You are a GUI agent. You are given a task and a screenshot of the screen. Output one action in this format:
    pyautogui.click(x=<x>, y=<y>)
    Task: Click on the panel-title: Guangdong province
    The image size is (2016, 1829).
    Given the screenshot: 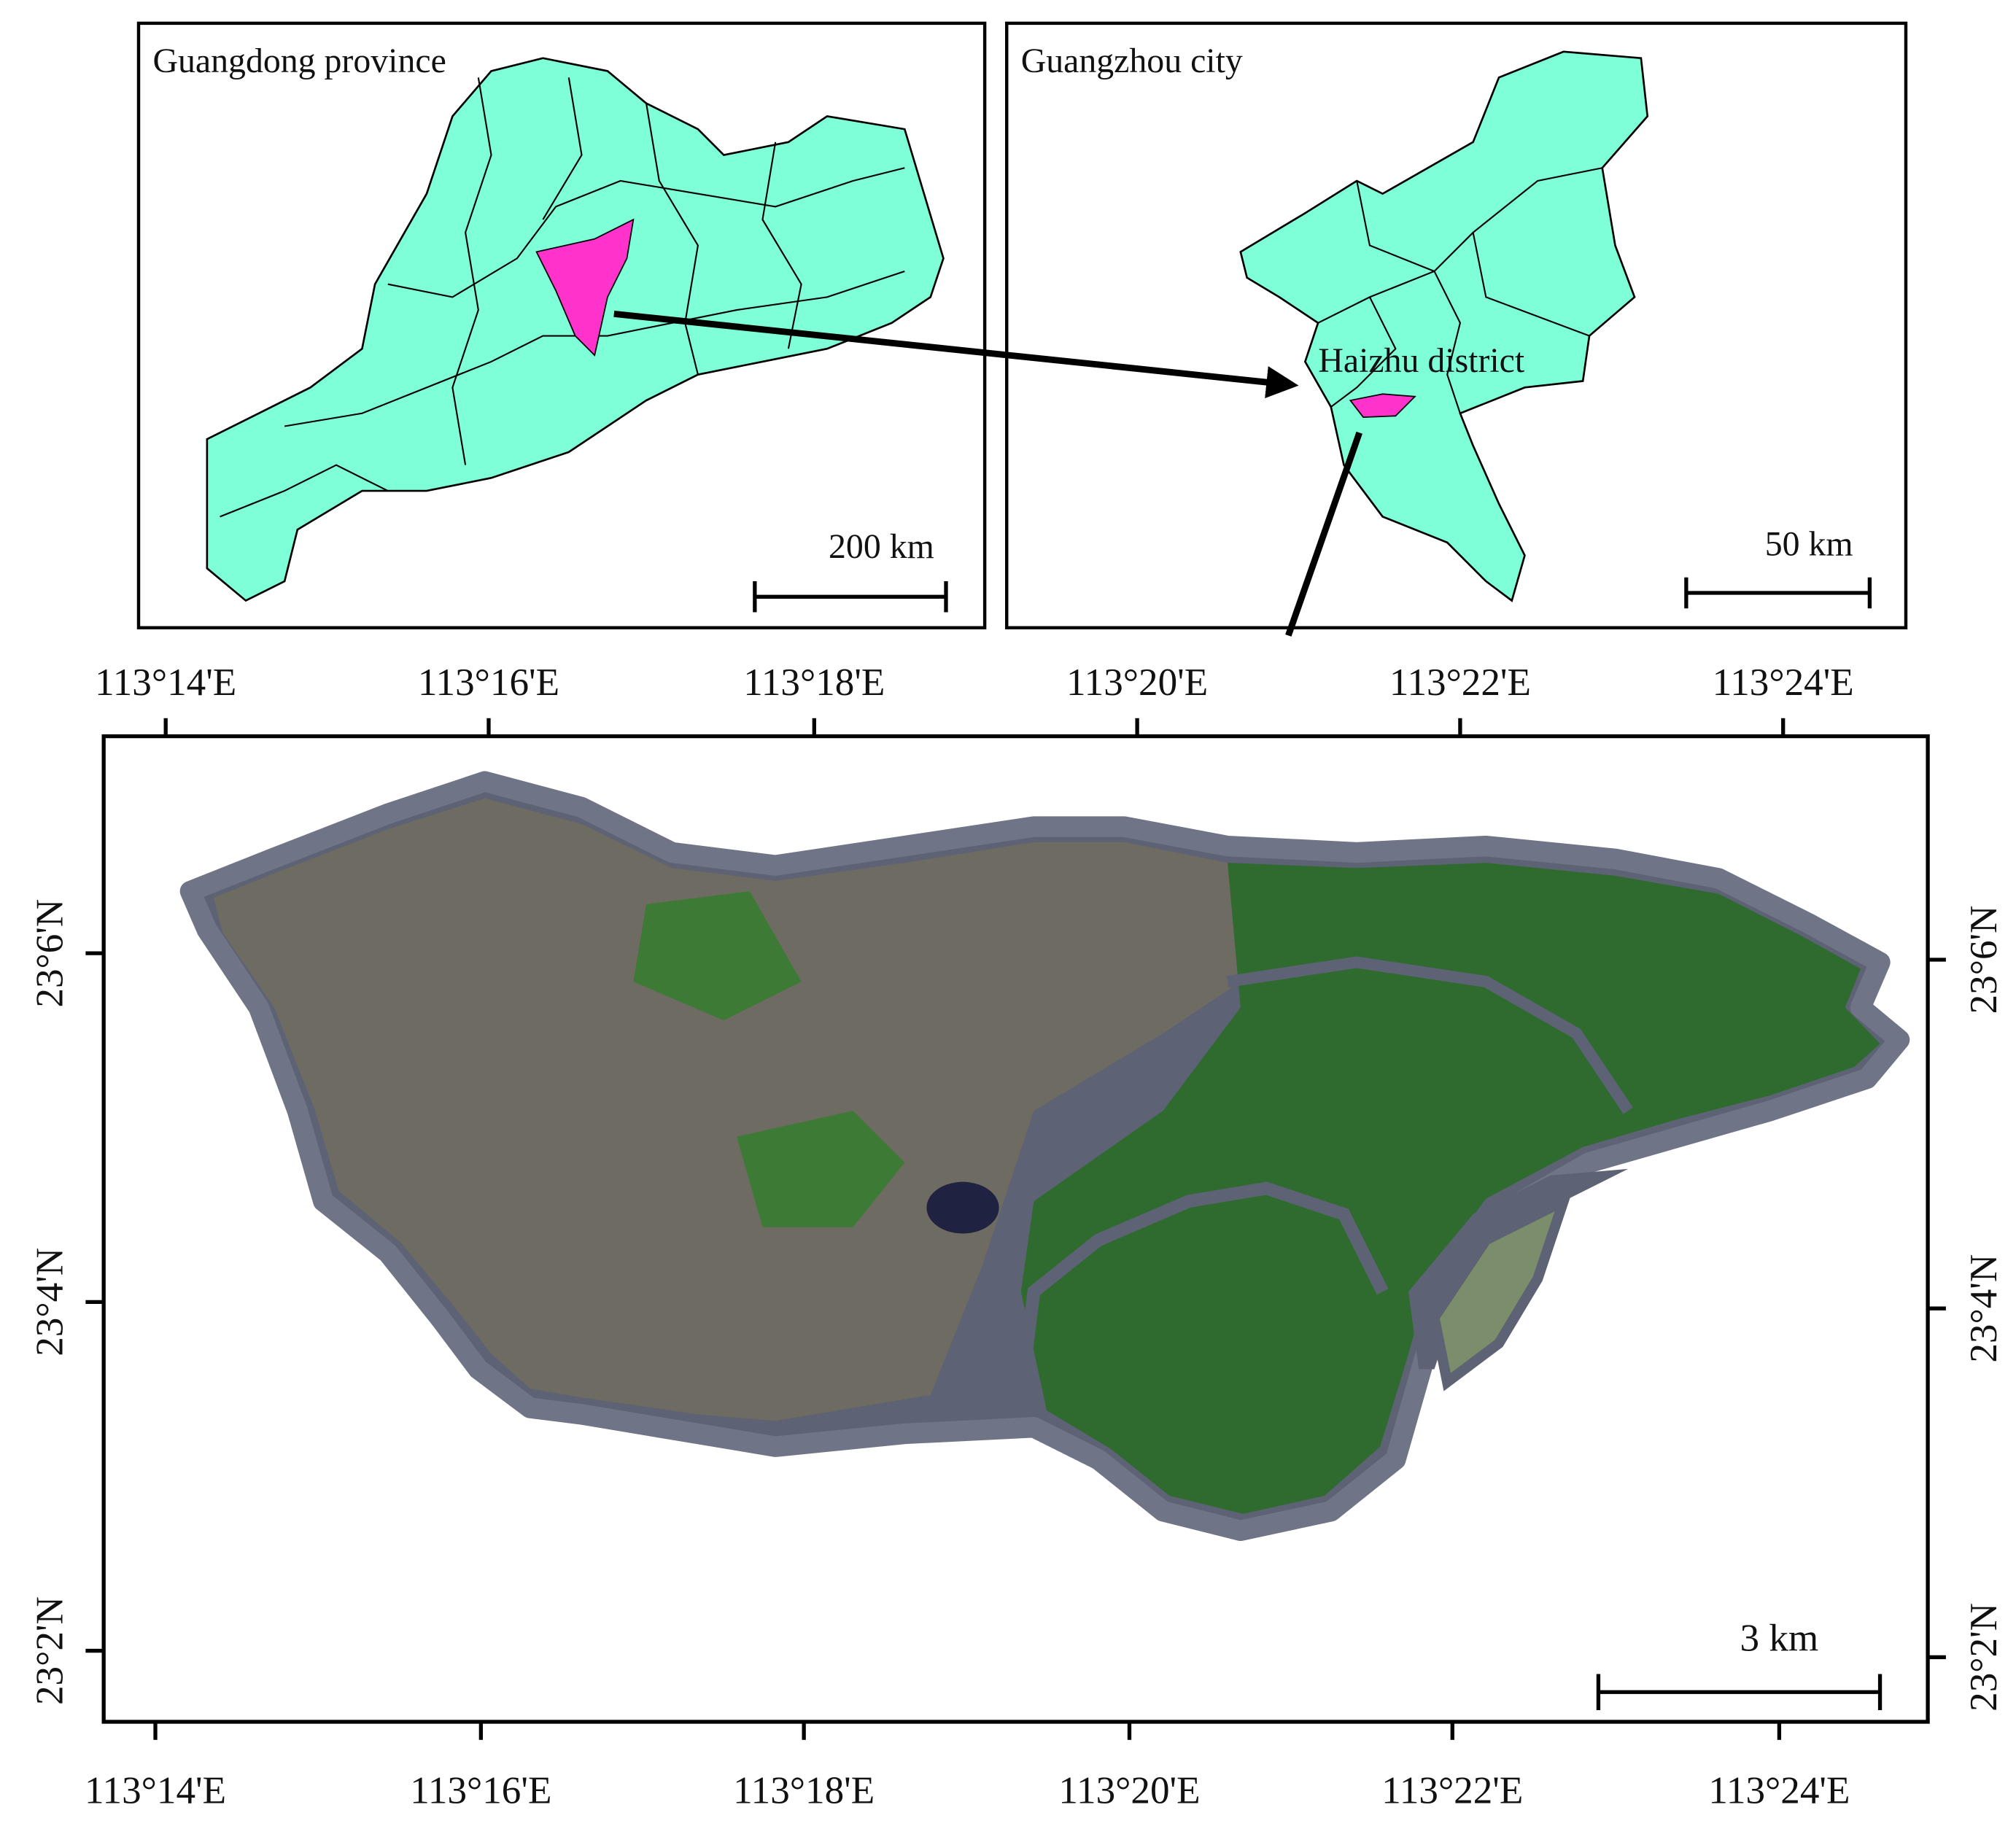 What is the action you would take?
    pyautogui.click(x=299, y=61)
    